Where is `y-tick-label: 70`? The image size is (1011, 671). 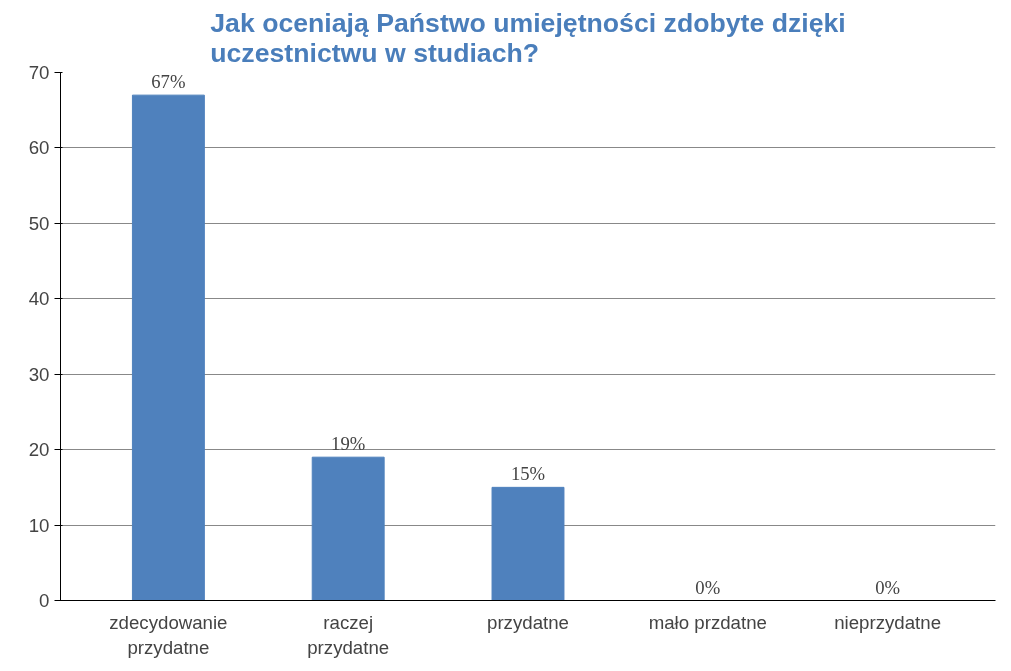
y-tick-label: 70 is located at coordinates (39, 72).